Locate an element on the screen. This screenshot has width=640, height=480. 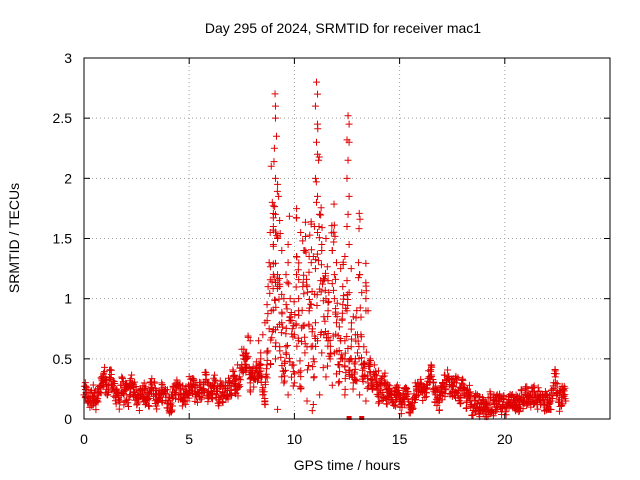
y-tick-label: 0.5 is located at coordinates (63, 359).